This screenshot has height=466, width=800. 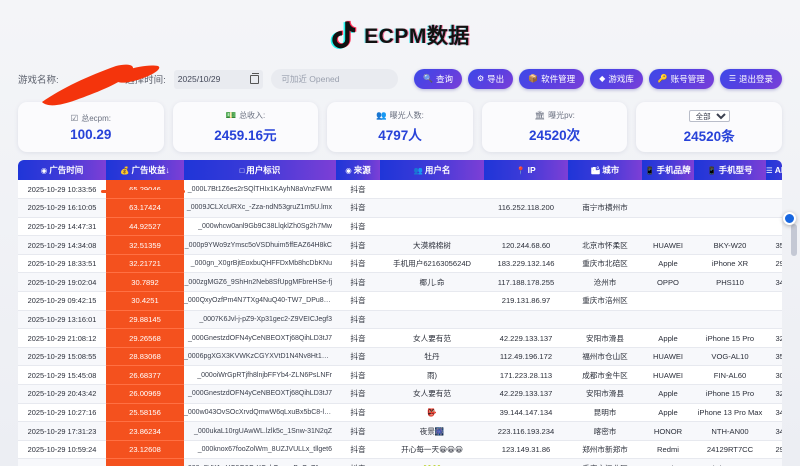 I want to click on date-input: 2025/10/29, so click(x=218, y=79).